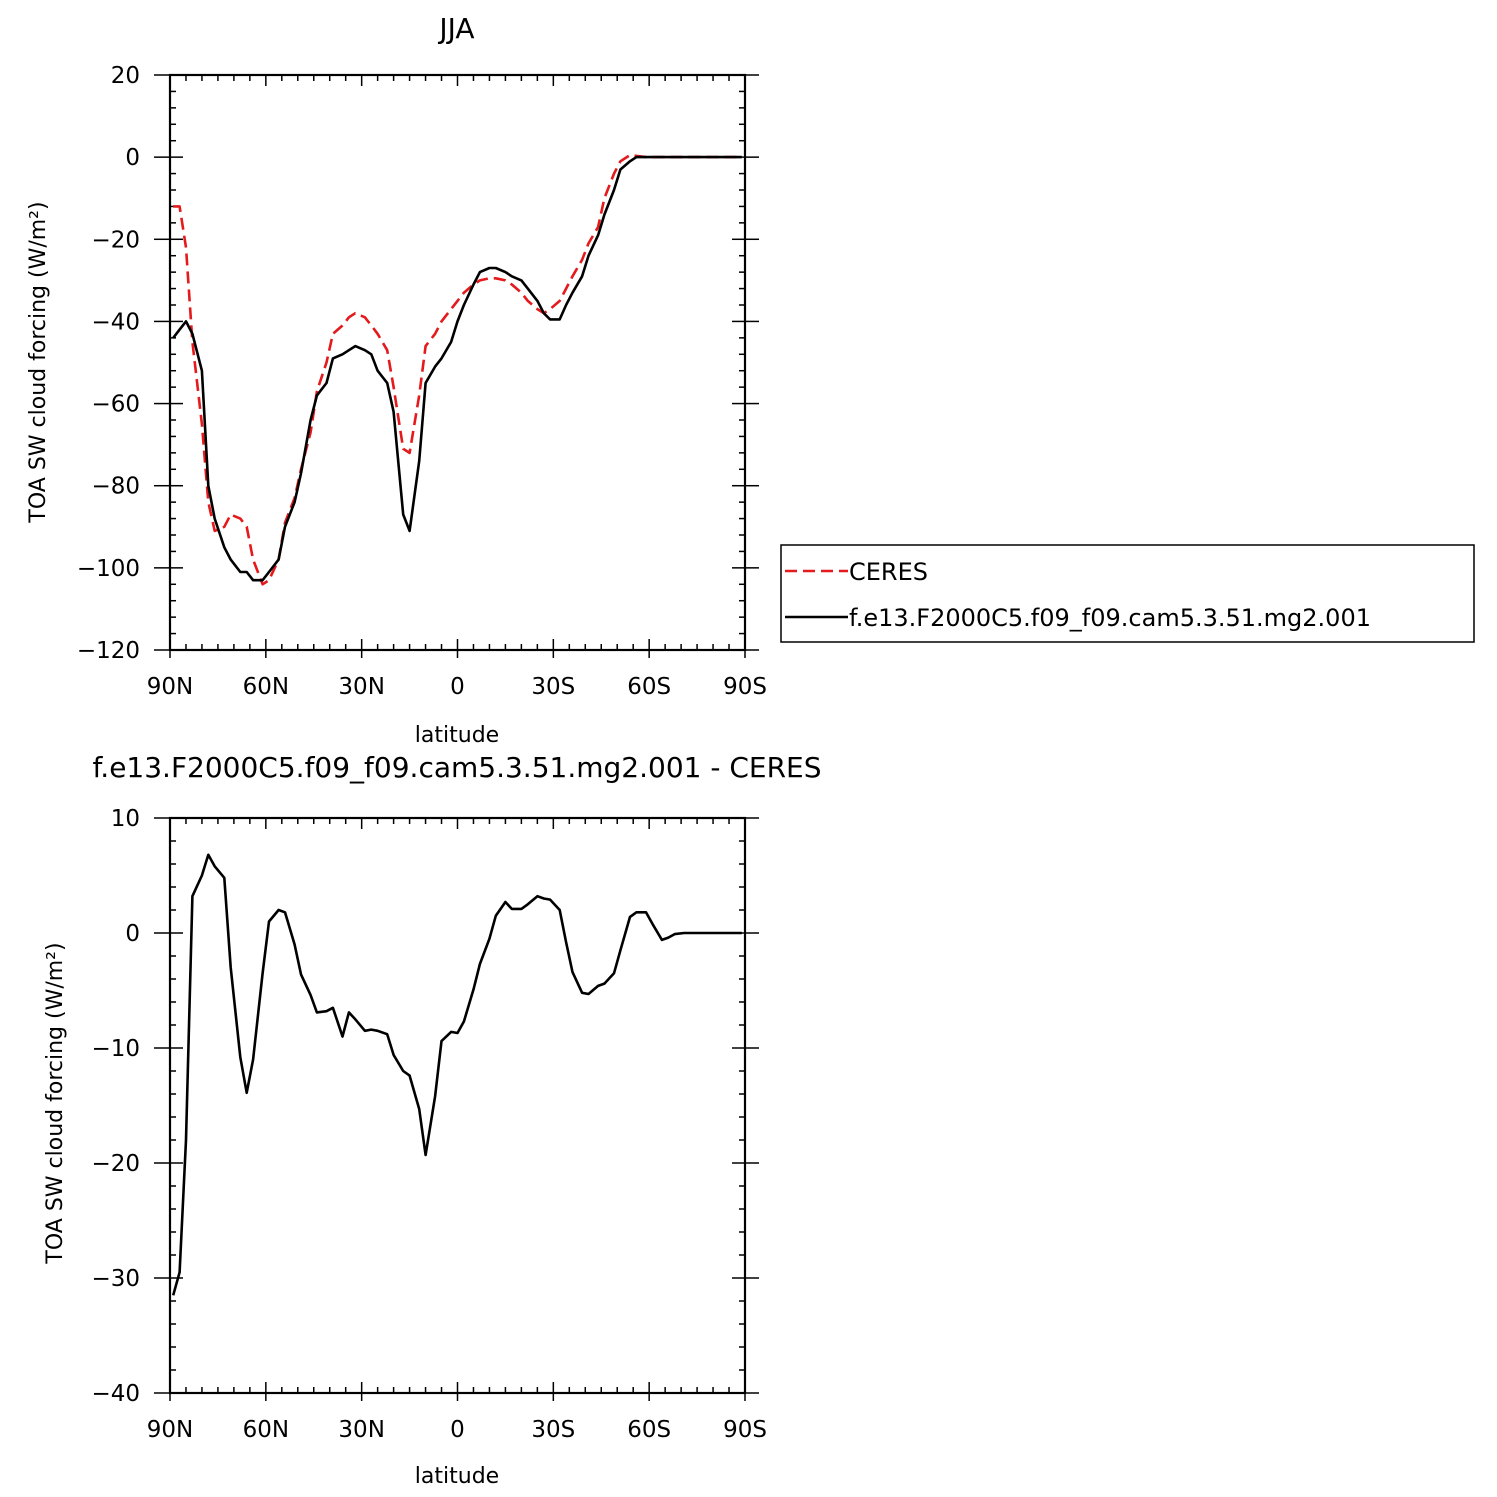 The height and width of the screenshot is (1497, 1497). What do you see at coordinates (888, 572) in the screenshot?
I see `legend-label-ceres: CERES` at bounding box center [888, 572].